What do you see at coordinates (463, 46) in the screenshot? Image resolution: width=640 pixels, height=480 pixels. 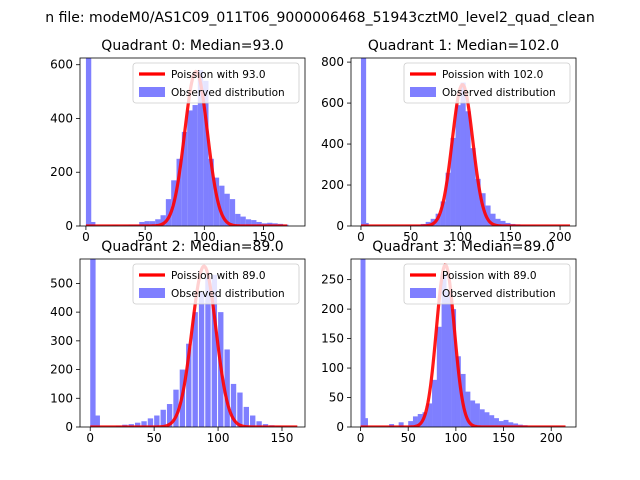 I see `subplot-title: Quadrant 1: Median=102.0` at bounding box center [463, 46].